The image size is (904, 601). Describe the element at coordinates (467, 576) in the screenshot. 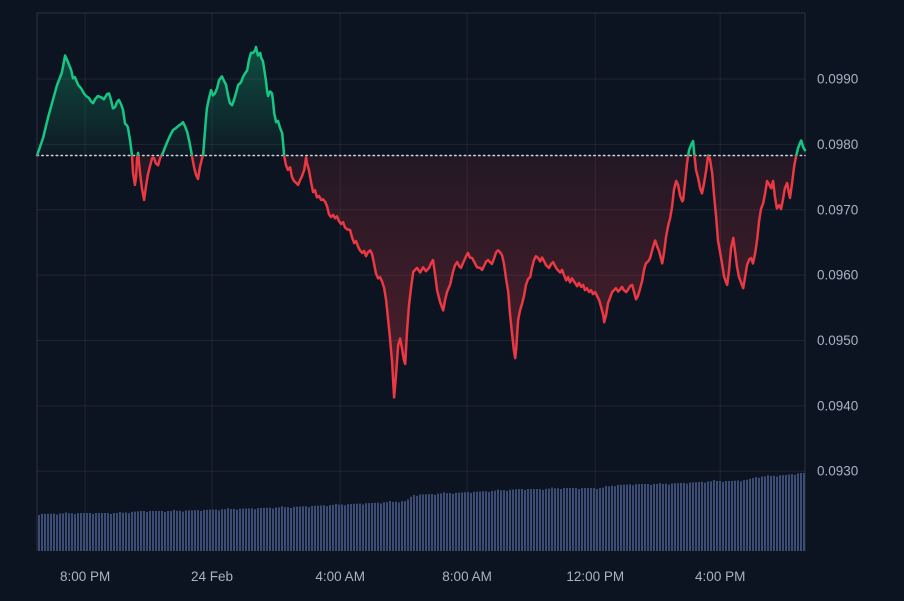

I see `x-tick-label-8:00-am: 8:00 AM` at that location.